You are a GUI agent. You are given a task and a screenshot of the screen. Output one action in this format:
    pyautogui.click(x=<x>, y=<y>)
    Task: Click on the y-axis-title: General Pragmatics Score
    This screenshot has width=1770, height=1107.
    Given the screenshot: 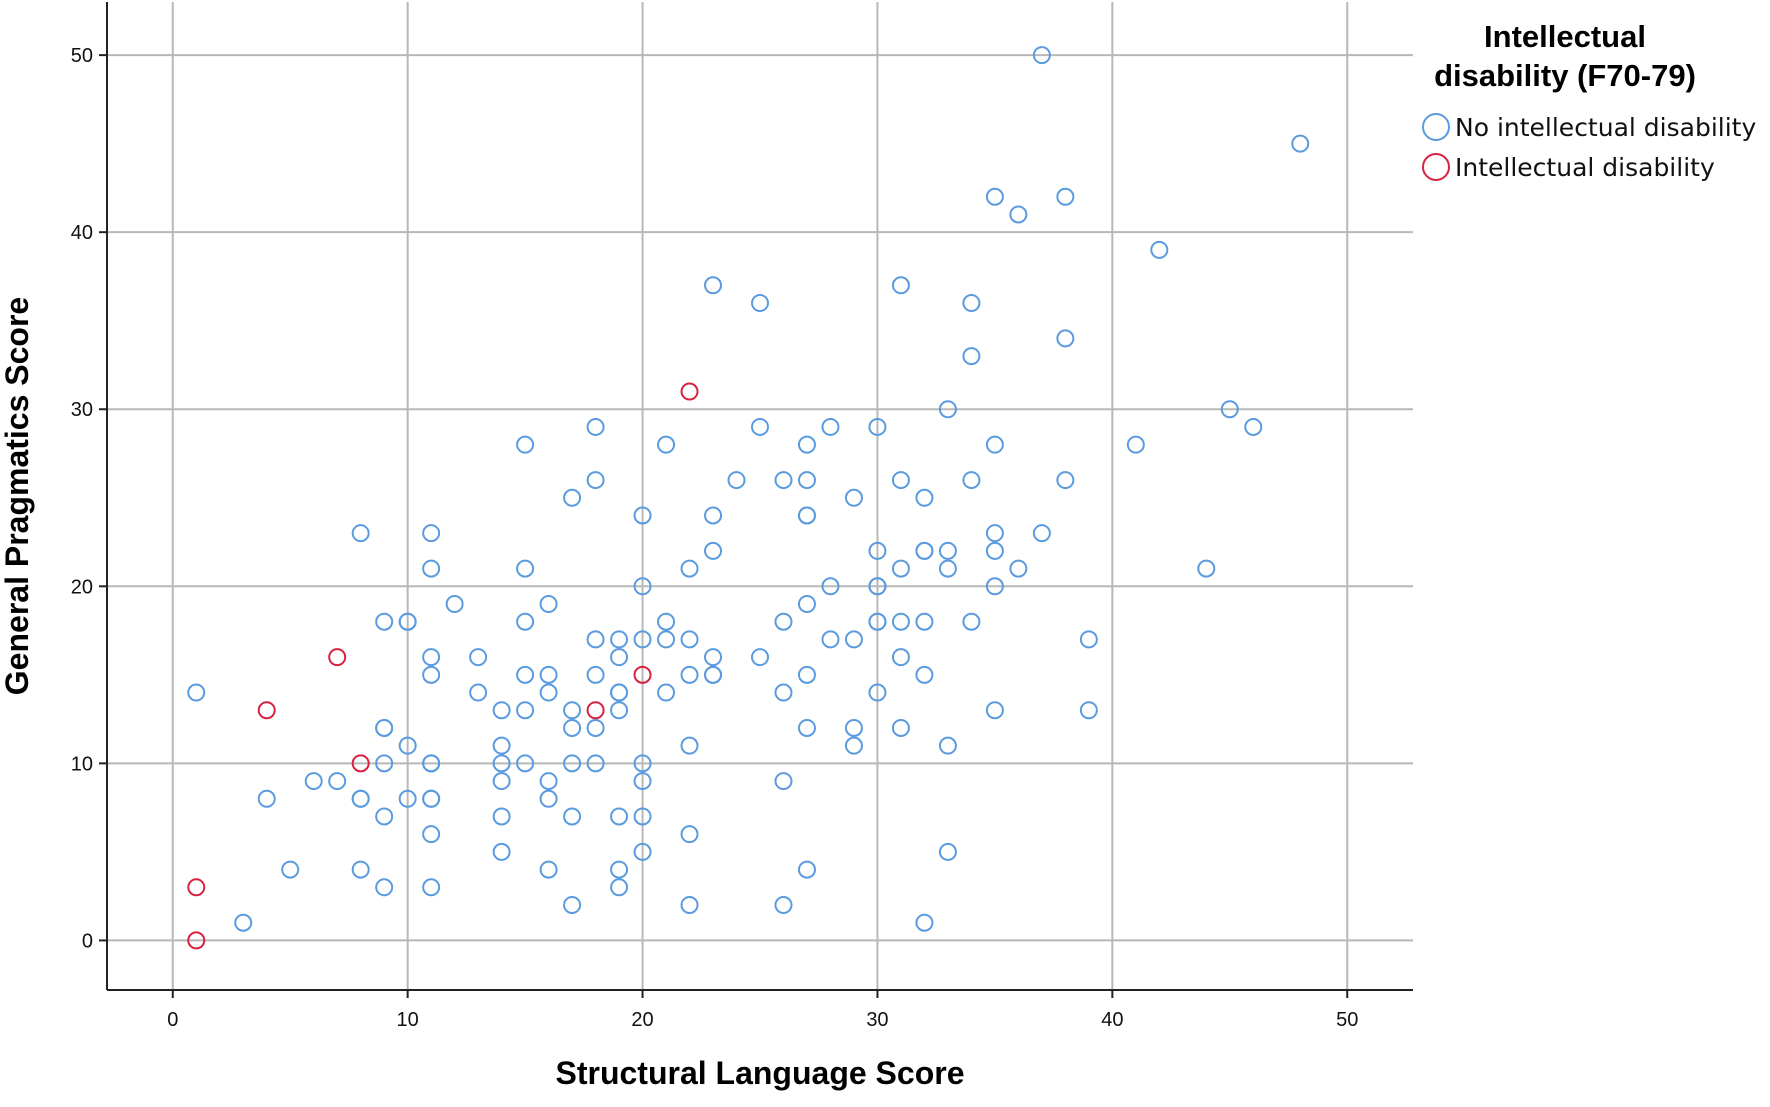 What is the action you would take?
    pyautogui.click(x=17, y=496)
    